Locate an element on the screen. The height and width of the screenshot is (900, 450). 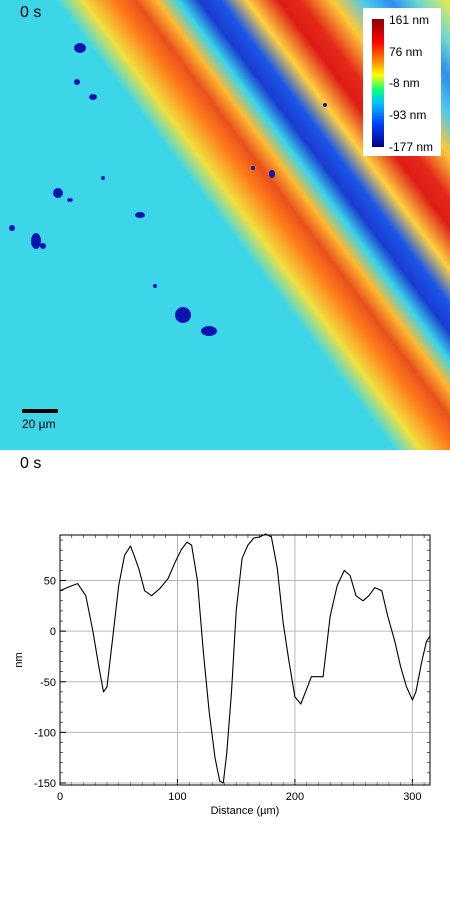
colorbar-label-2: 76 nm is located at coordinates (406, 52).